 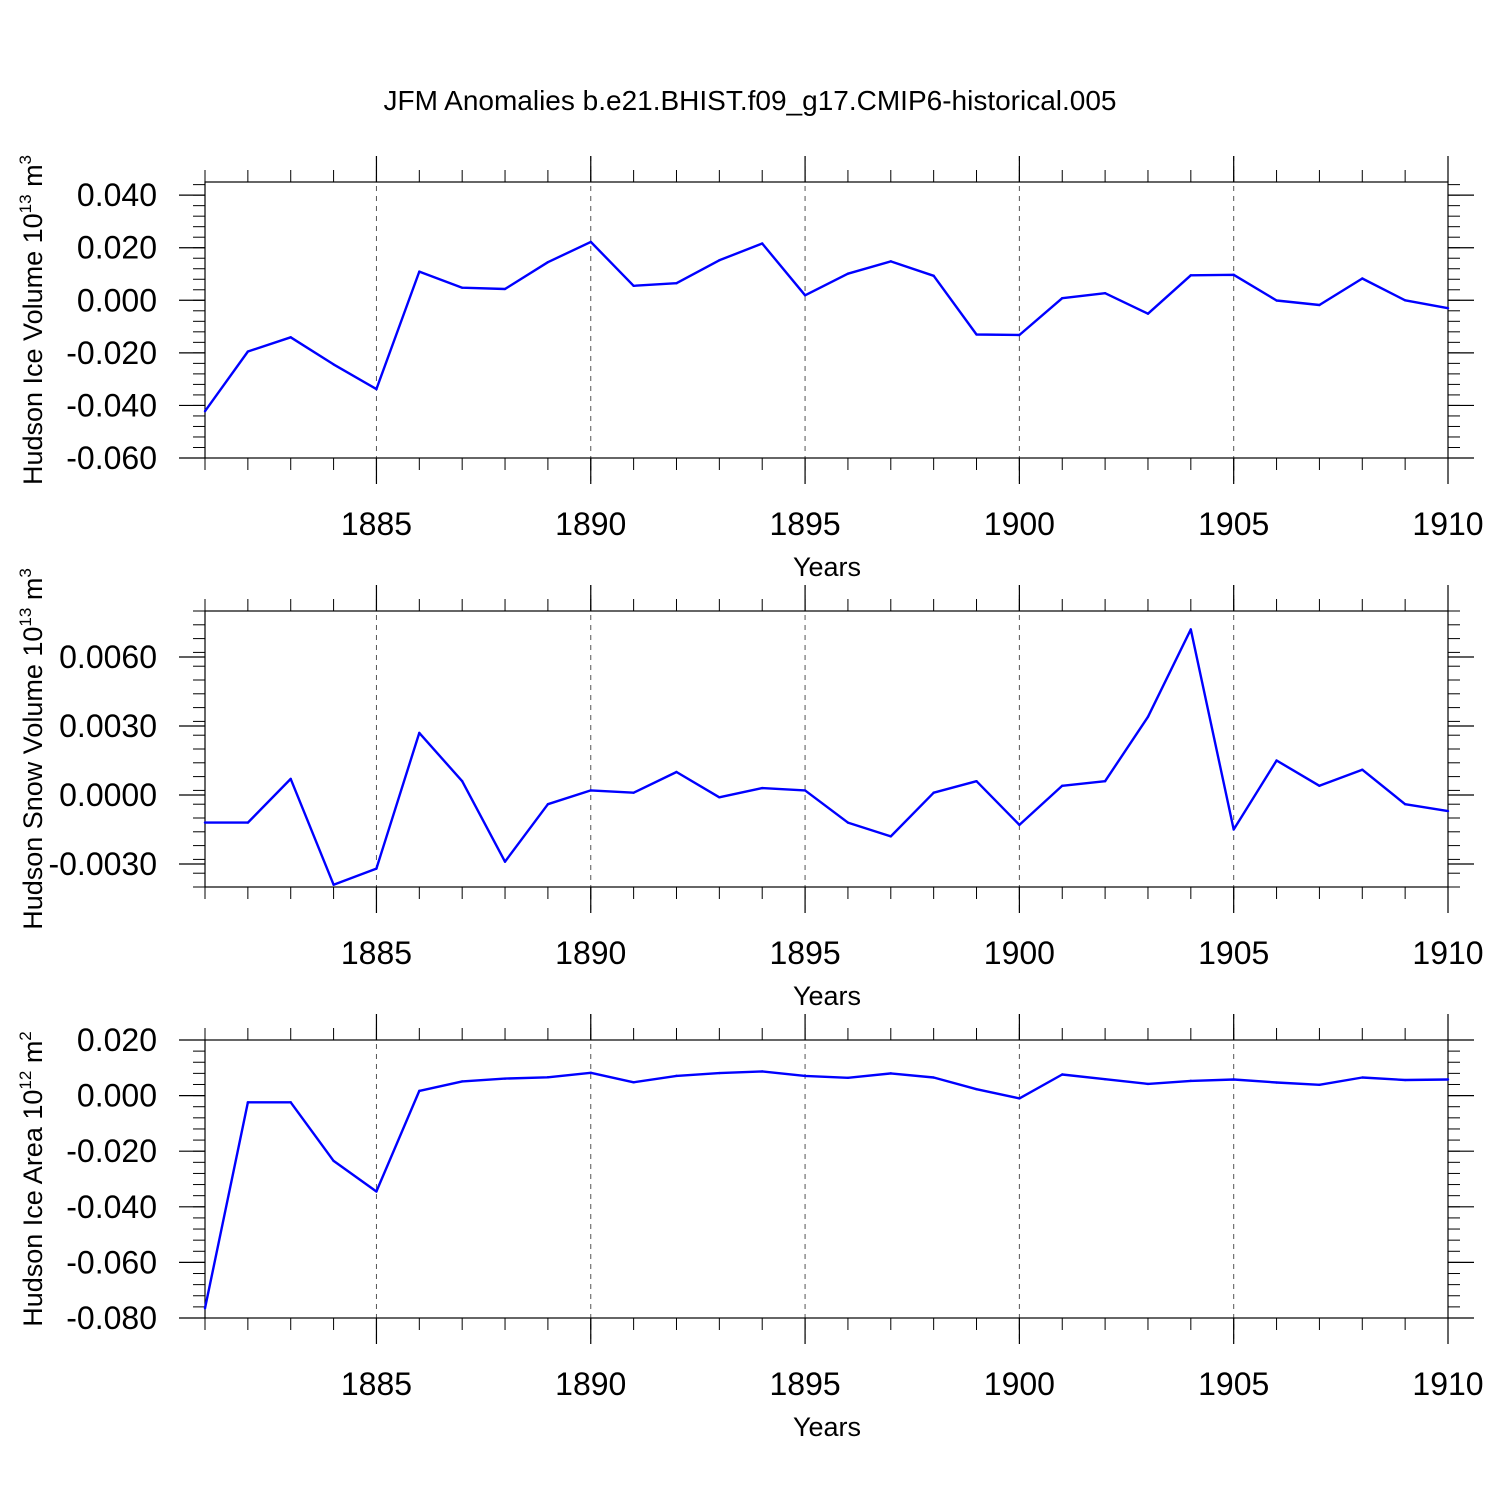 I want to click on x-axis-label: Years, so click(x=827, y=1427).